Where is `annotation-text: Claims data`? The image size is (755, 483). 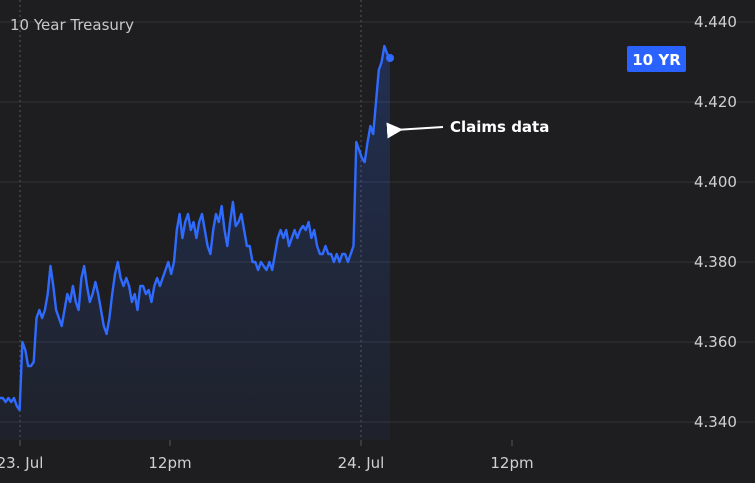 annotation-text: Claims data is located at coordinates (499, 127).